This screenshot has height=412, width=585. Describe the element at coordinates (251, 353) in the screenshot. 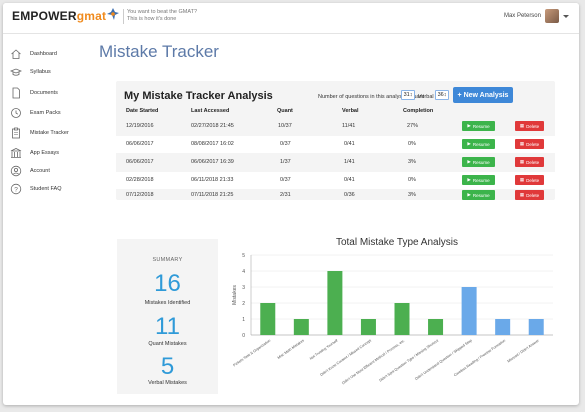

I see `x-tick-label: Pickets Task & Organization` at that location.